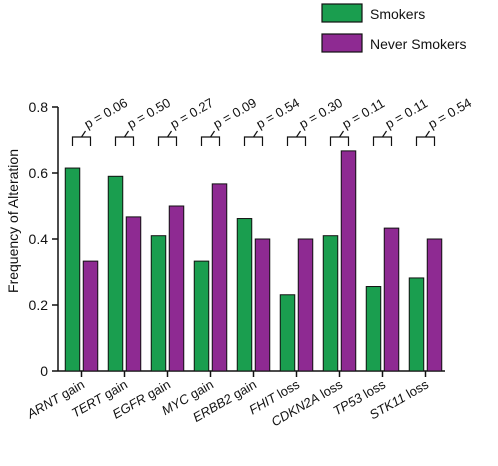  Describe the element at coordinates (235, 113) in the screenshot. I see `p-value-label: p = 0.09` at that location.